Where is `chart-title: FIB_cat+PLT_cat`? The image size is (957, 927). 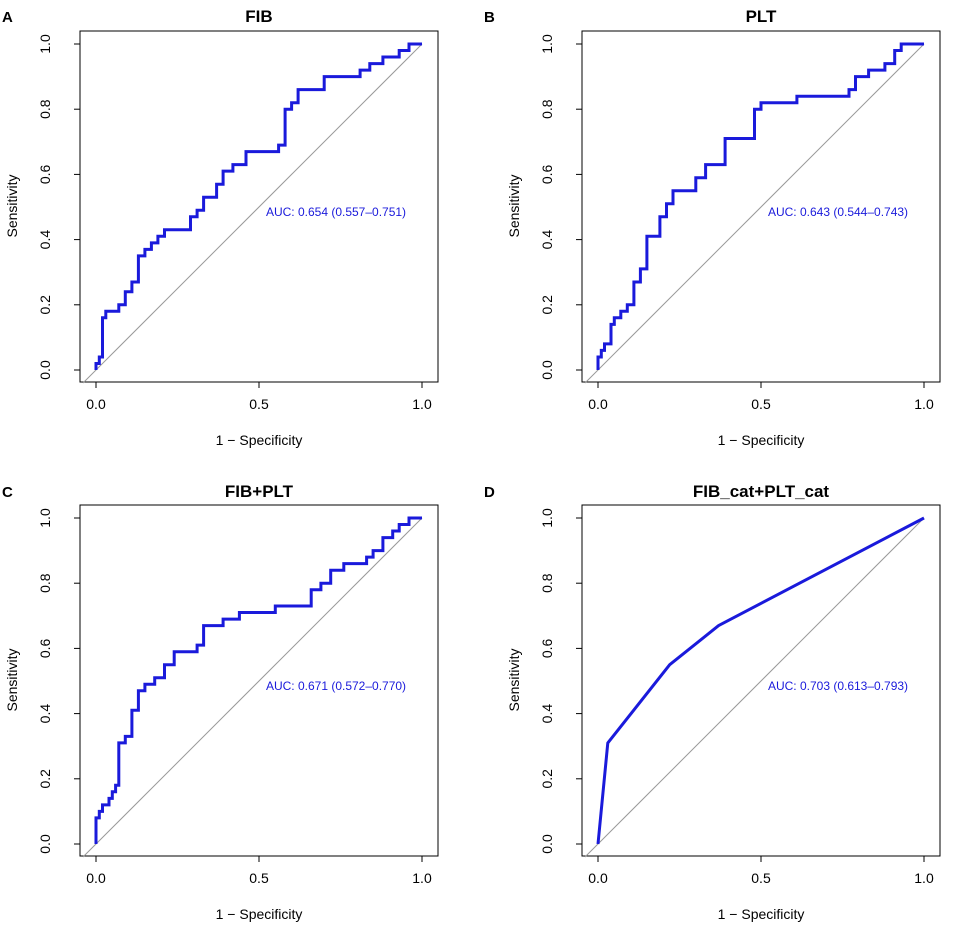 chart-title: FIB_cat+PLT_cat is located at coordinates (761, 491).